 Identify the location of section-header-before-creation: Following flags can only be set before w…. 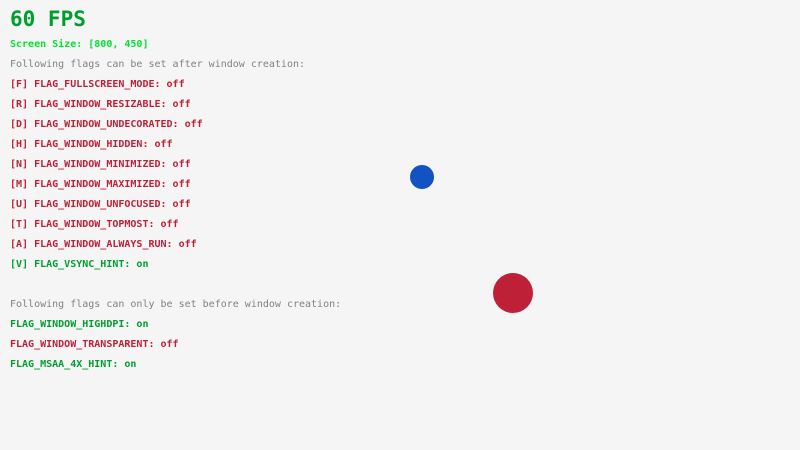
(176, 304).